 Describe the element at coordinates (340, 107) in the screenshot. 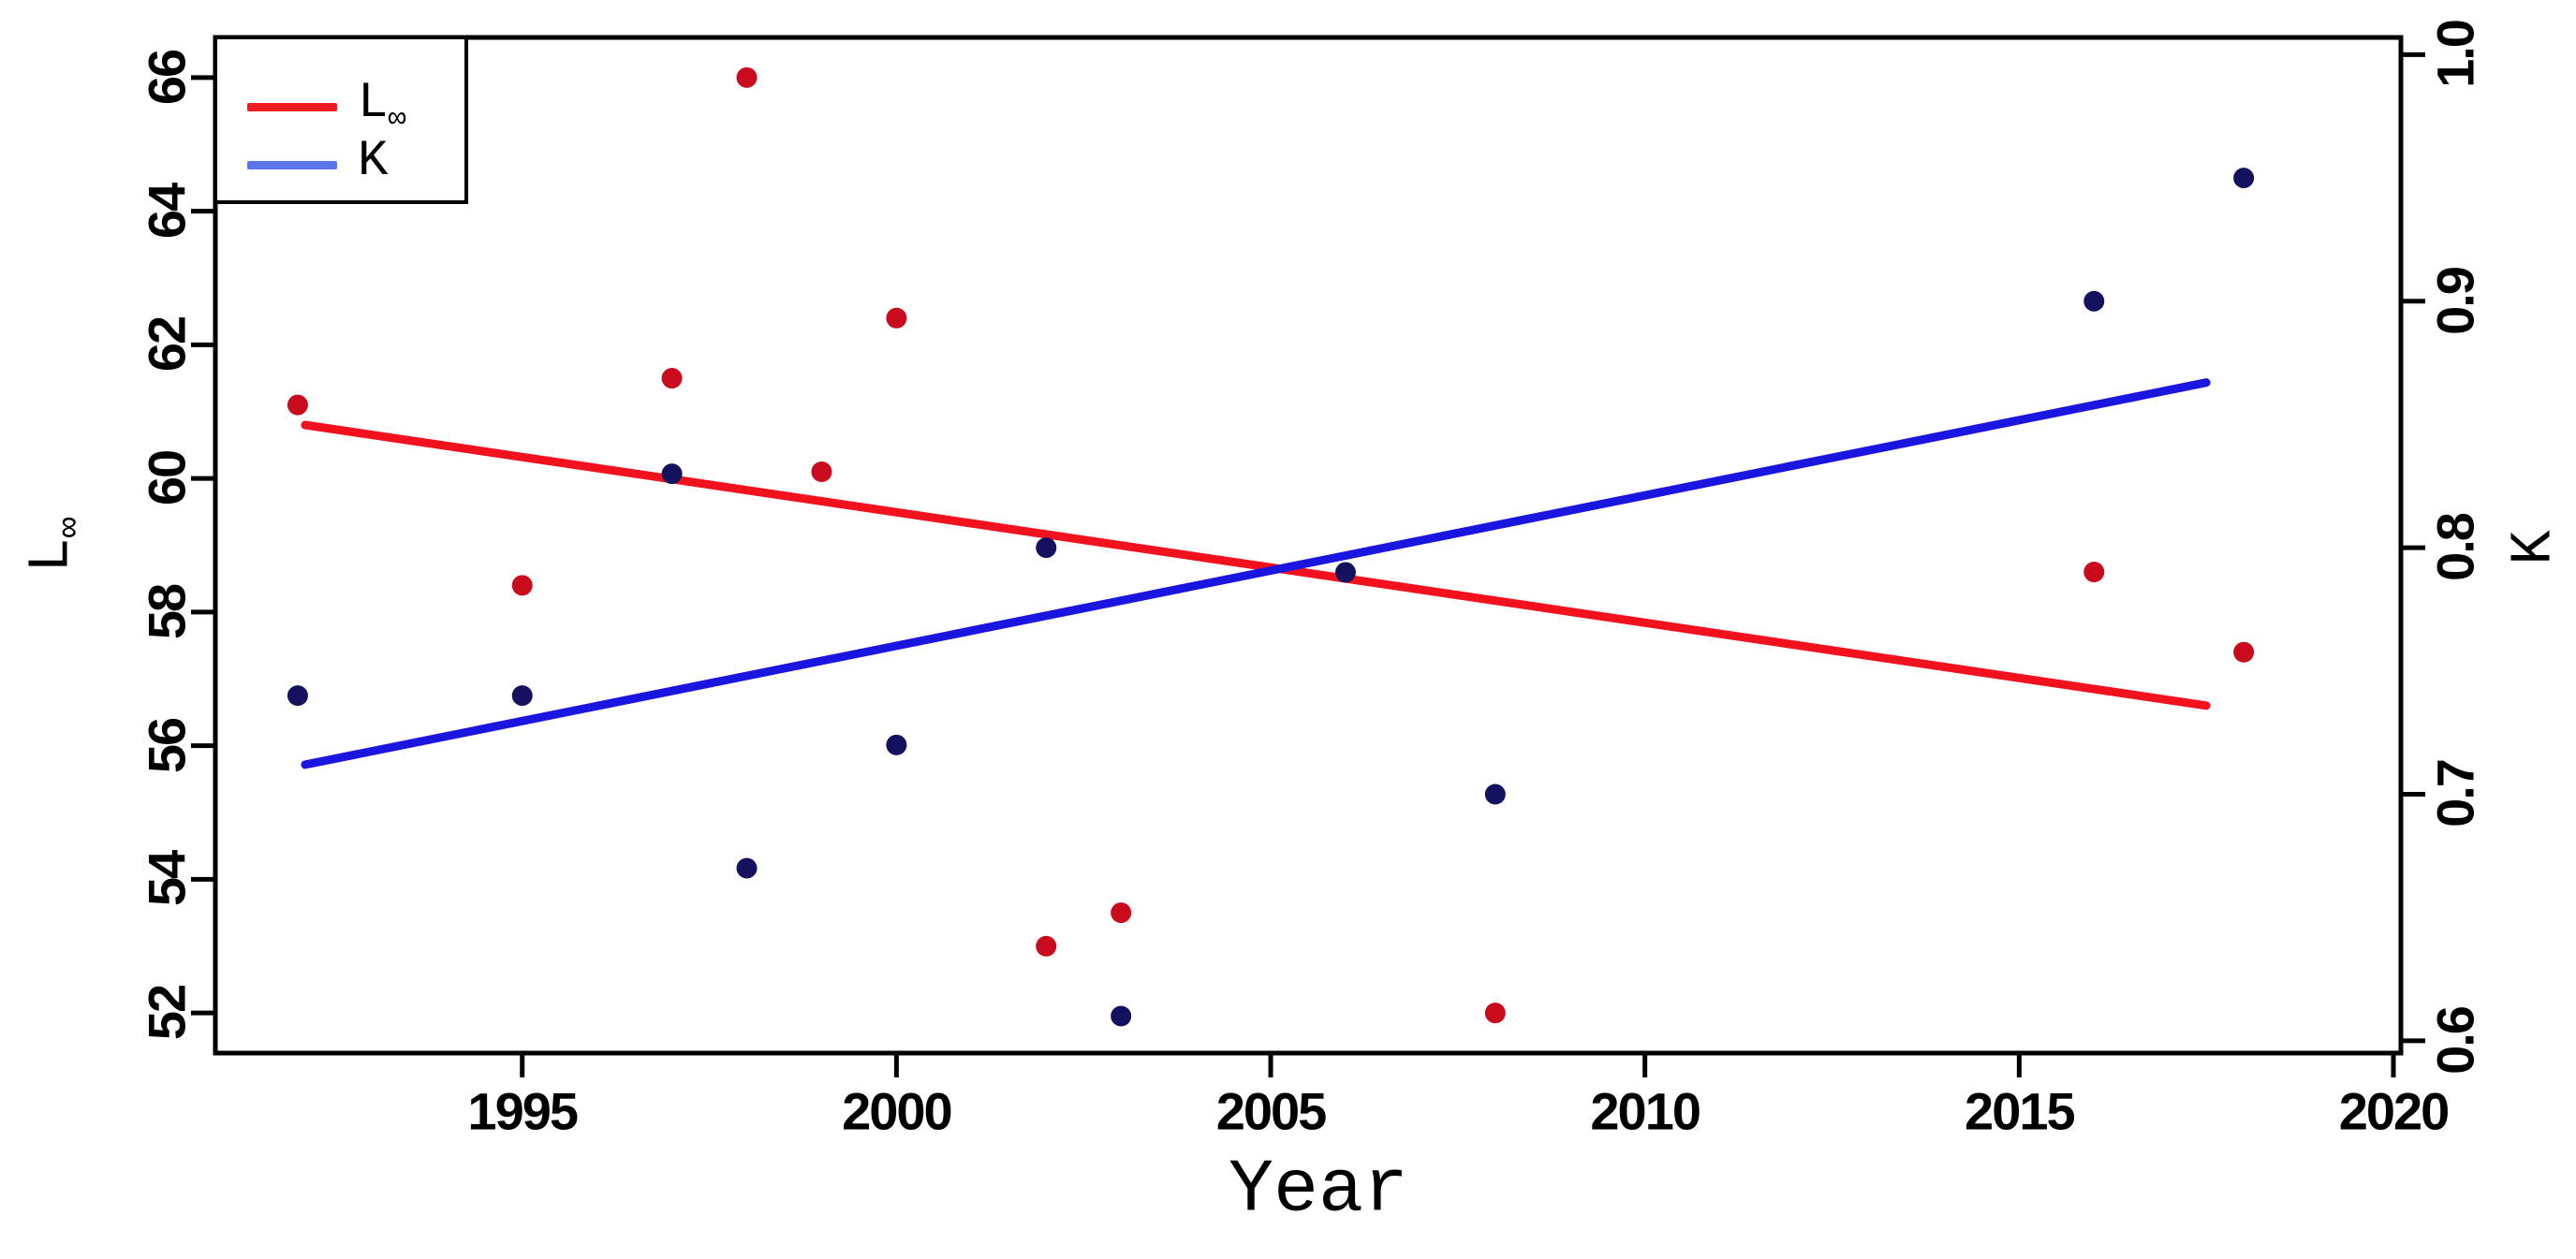

I see `legend-item-l-infinity: L∞` at that location.